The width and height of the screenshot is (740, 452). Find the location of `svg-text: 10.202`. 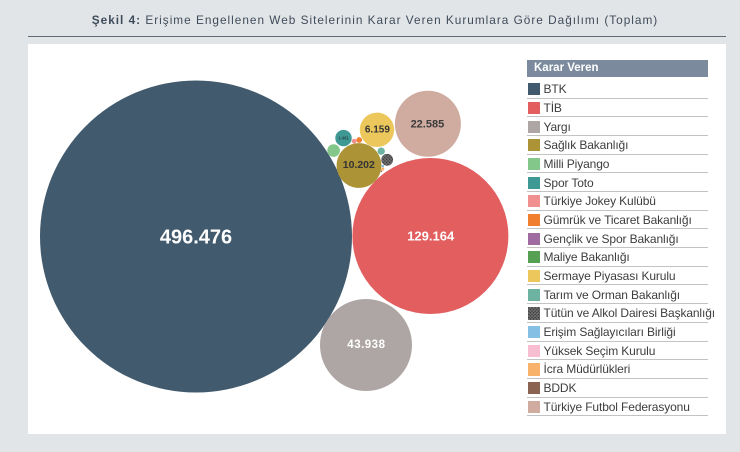

svg-text: 10.202 is located at coordinates (359, 165).